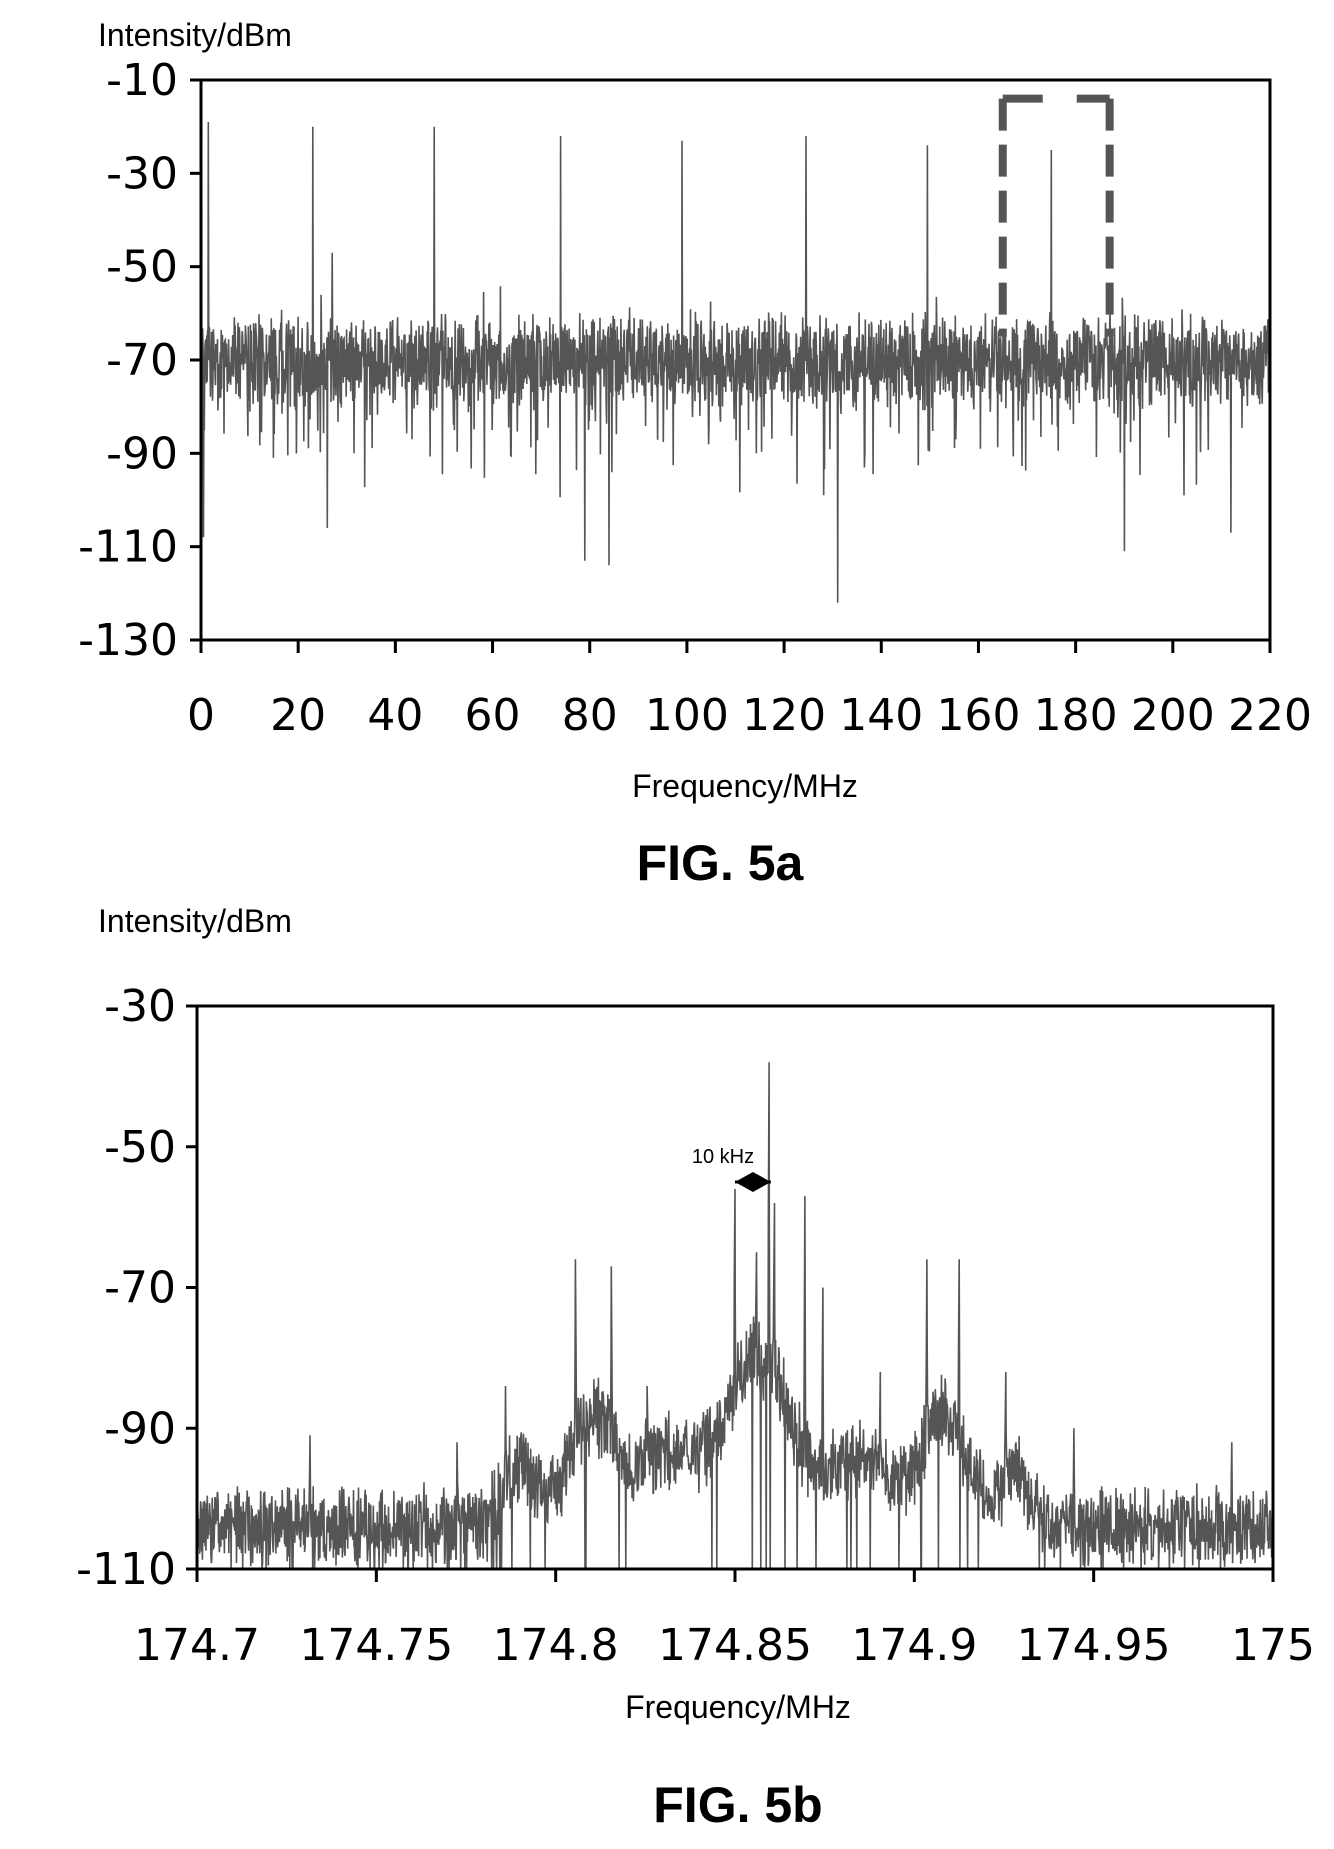 The image size is (1334, 1849). What do you see at coordinates (1076, 715) in the screenshot?
I see `chart-5a-x-tick-label: 180` at bounding box center [1076, 715].